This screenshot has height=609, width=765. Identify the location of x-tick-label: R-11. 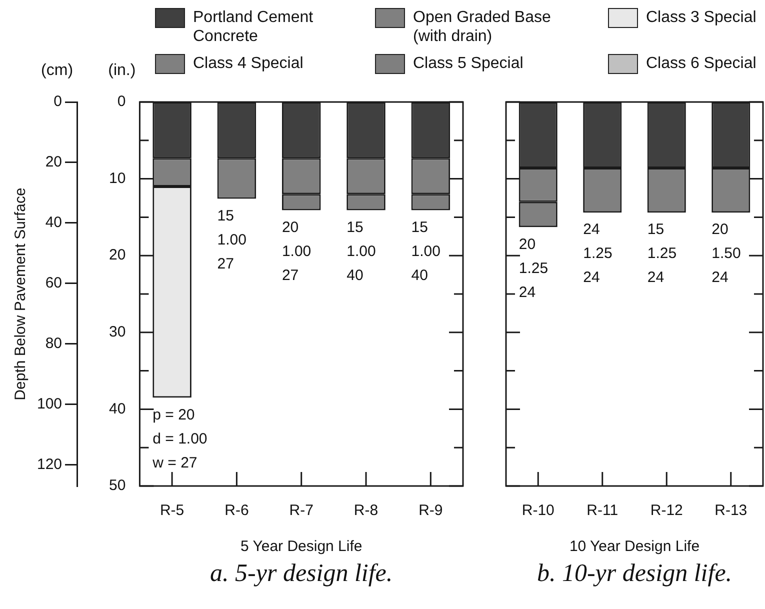
(602, 511).